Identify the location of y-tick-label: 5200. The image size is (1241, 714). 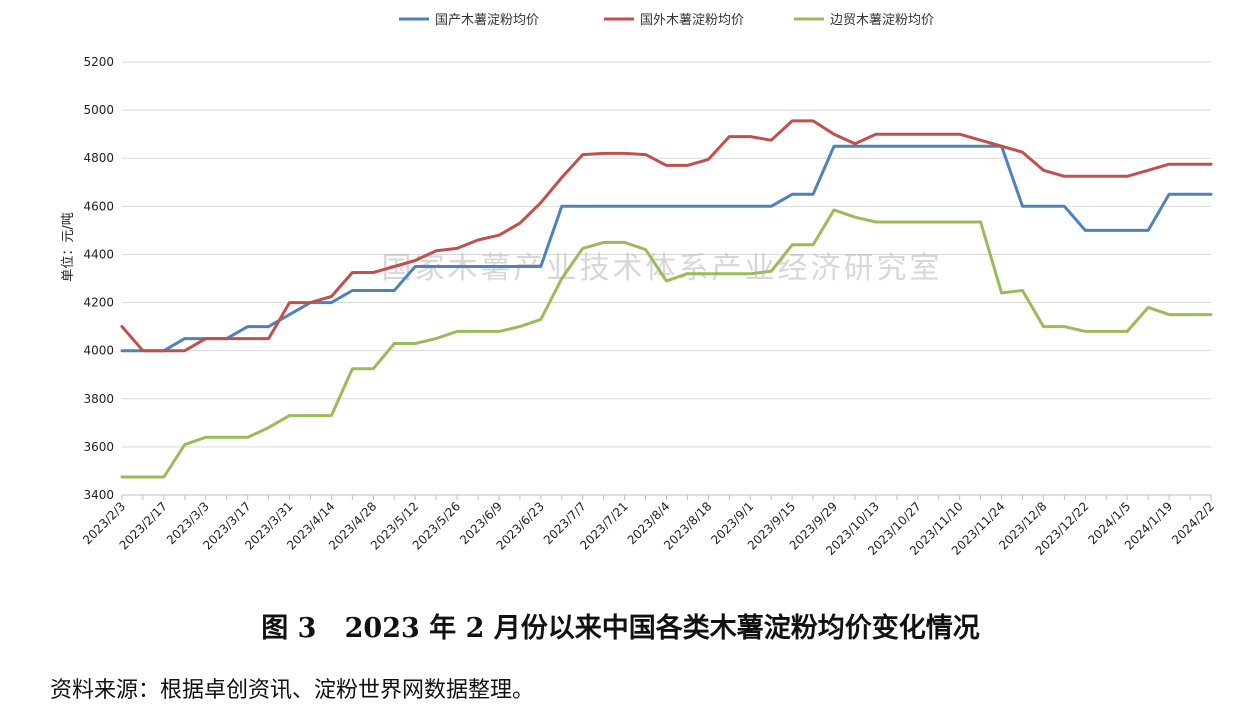
(98, 62).